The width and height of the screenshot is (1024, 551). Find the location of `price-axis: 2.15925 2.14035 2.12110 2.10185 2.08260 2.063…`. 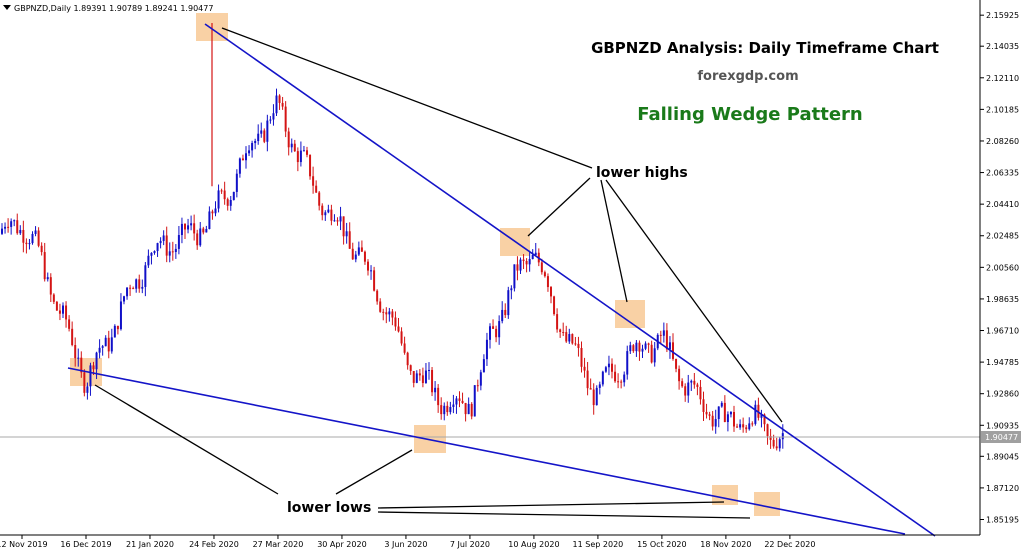

price-axis: 2.15925 2.14035 2.12110 2.10185 2.08260 2.063… is located at coordinates (1000, 267).